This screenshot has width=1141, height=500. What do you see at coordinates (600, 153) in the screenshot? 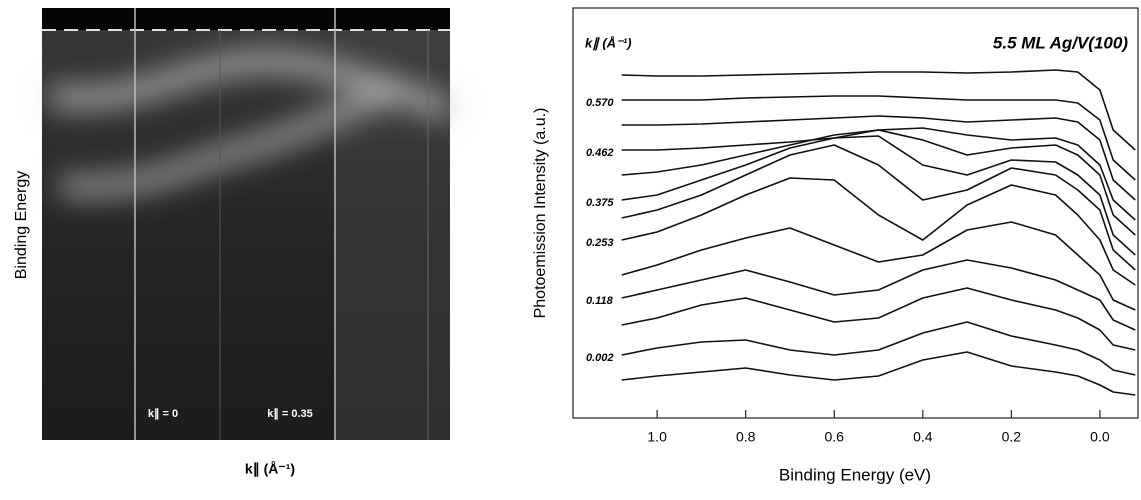
I see `curve-label: 0.462` at bounding box center [600, 153].